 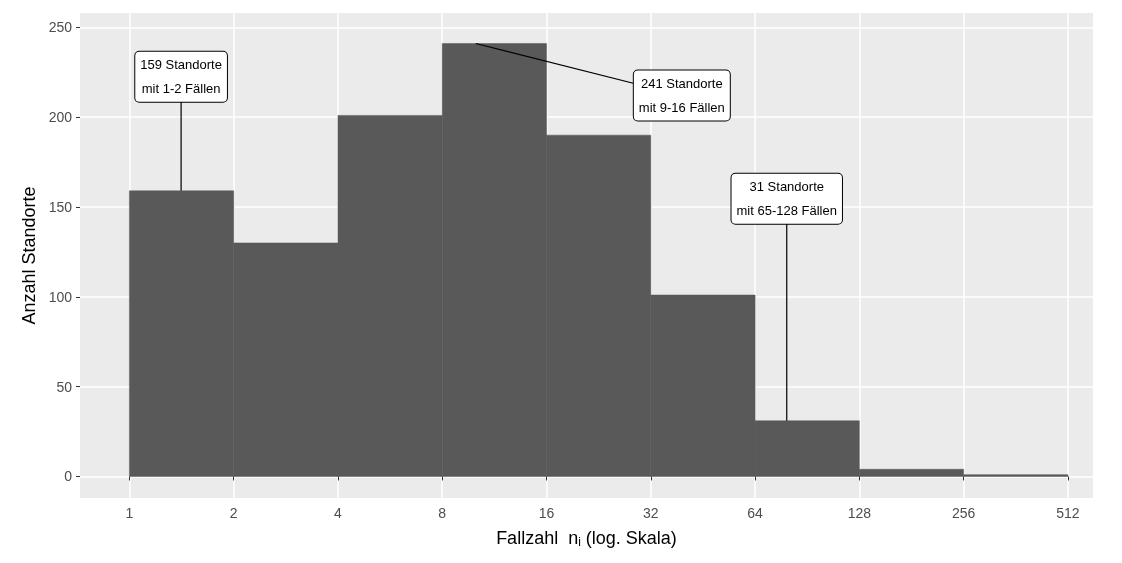 What do you see at coordinates (60, 296) in the screenshot?
I see `y-tick-label: 100` at bounding box center [60, 296].